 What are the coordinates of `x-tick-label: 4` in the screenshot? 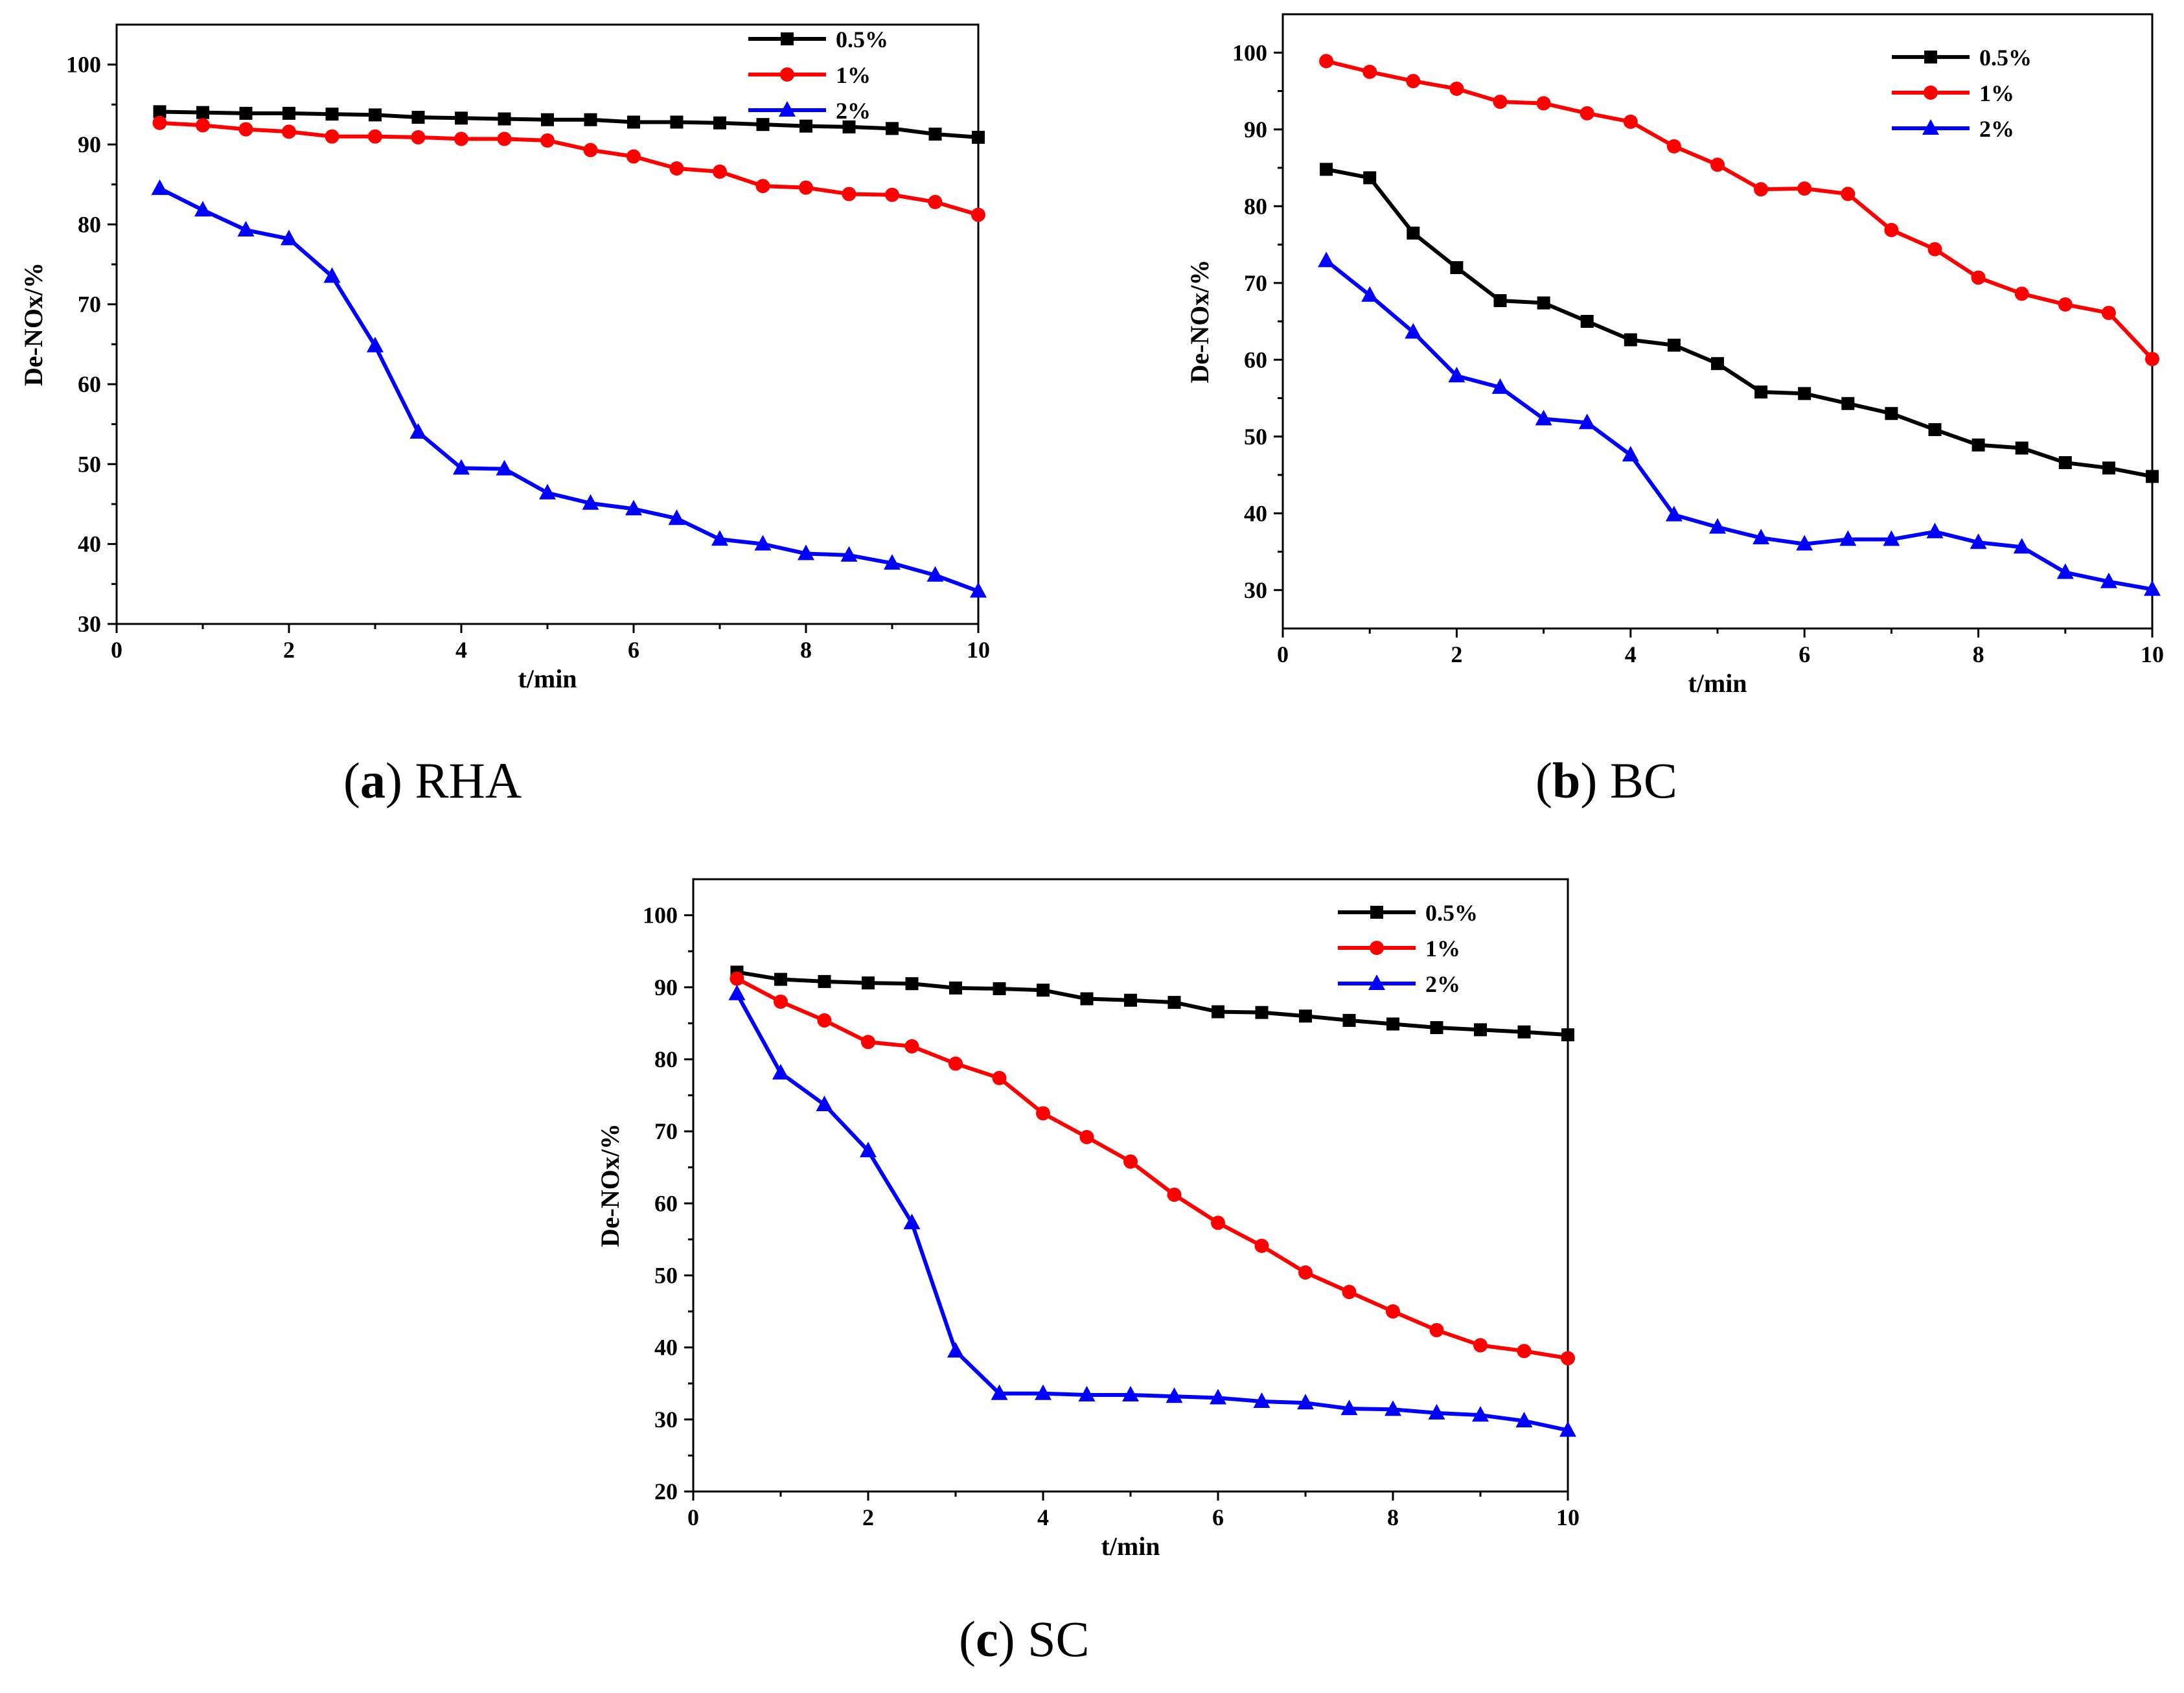 It's located at (1631, 654).